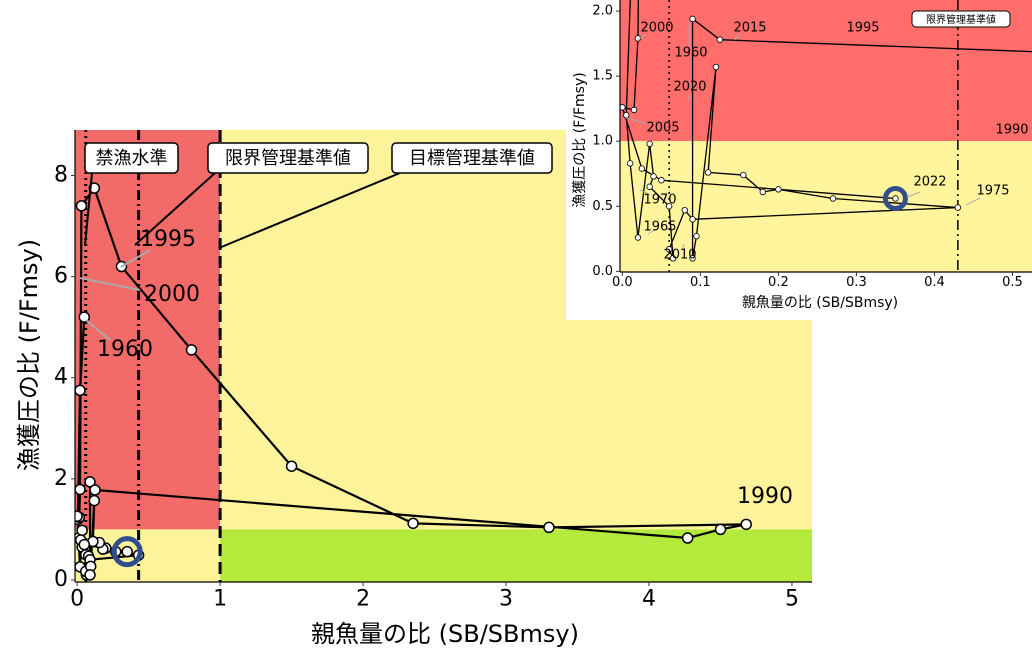  What do you see at coordinates (602, 11) in the screenshot?
I see `y-tick-label: 2.0` at bounding box center [602, 11].